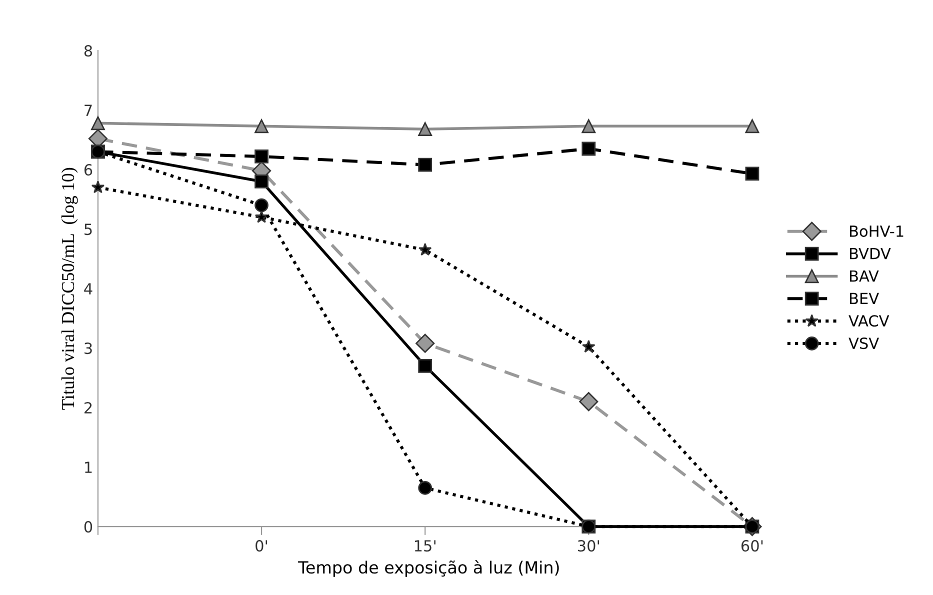  I want to click on legend-label: VACV, so click(869, 321).